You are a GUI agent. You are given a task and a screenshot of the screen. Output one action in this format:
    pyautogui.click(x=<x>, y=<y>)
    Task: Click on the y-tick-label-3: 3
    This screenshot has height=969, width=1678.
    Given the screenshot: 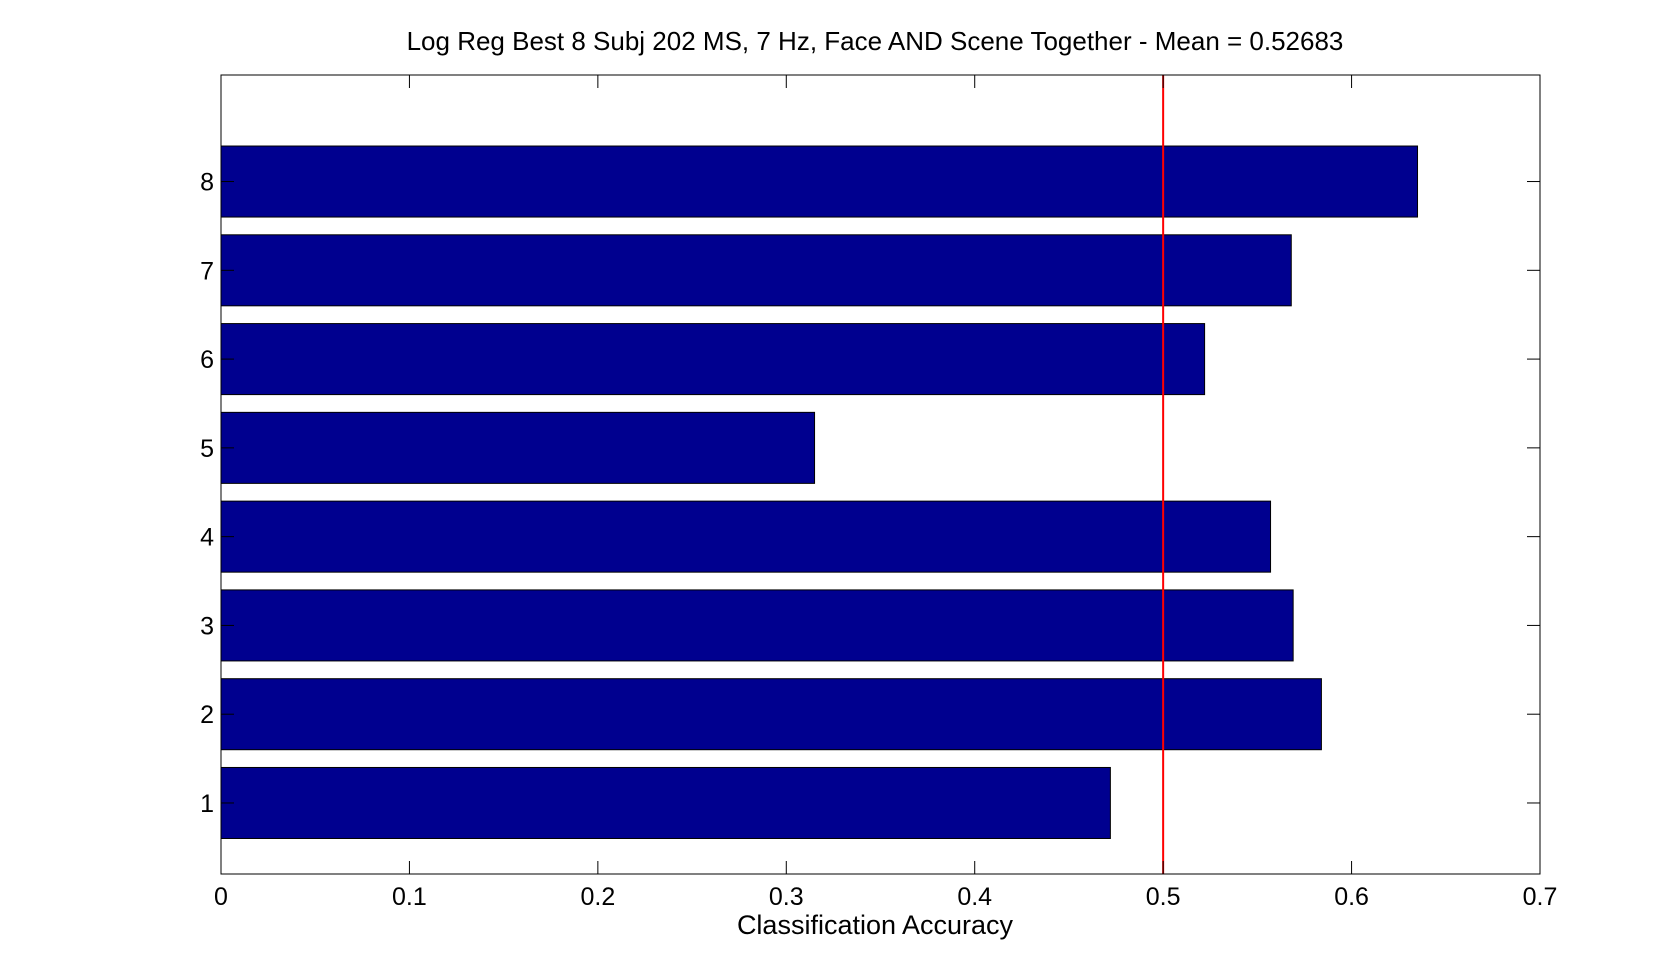 What is the action you would take?
    pyautogui.click(x=207, y=626)
    